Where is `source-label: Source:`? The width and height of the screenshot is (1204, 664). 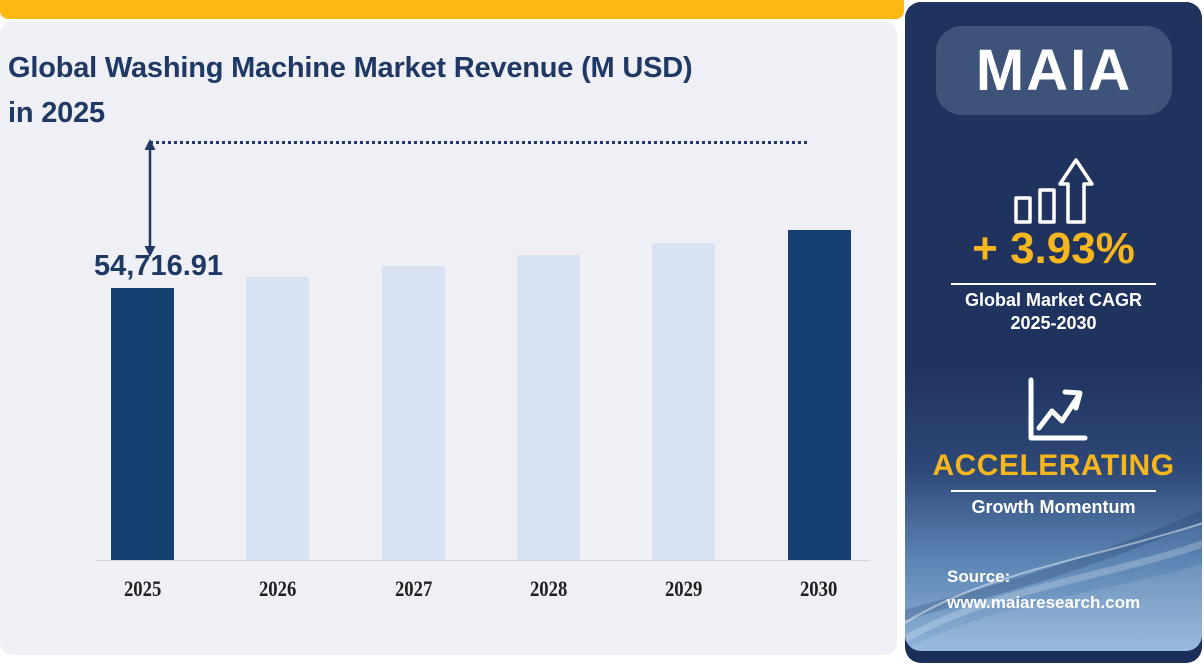 source-label: Source: is located at coordinates (979, 576).